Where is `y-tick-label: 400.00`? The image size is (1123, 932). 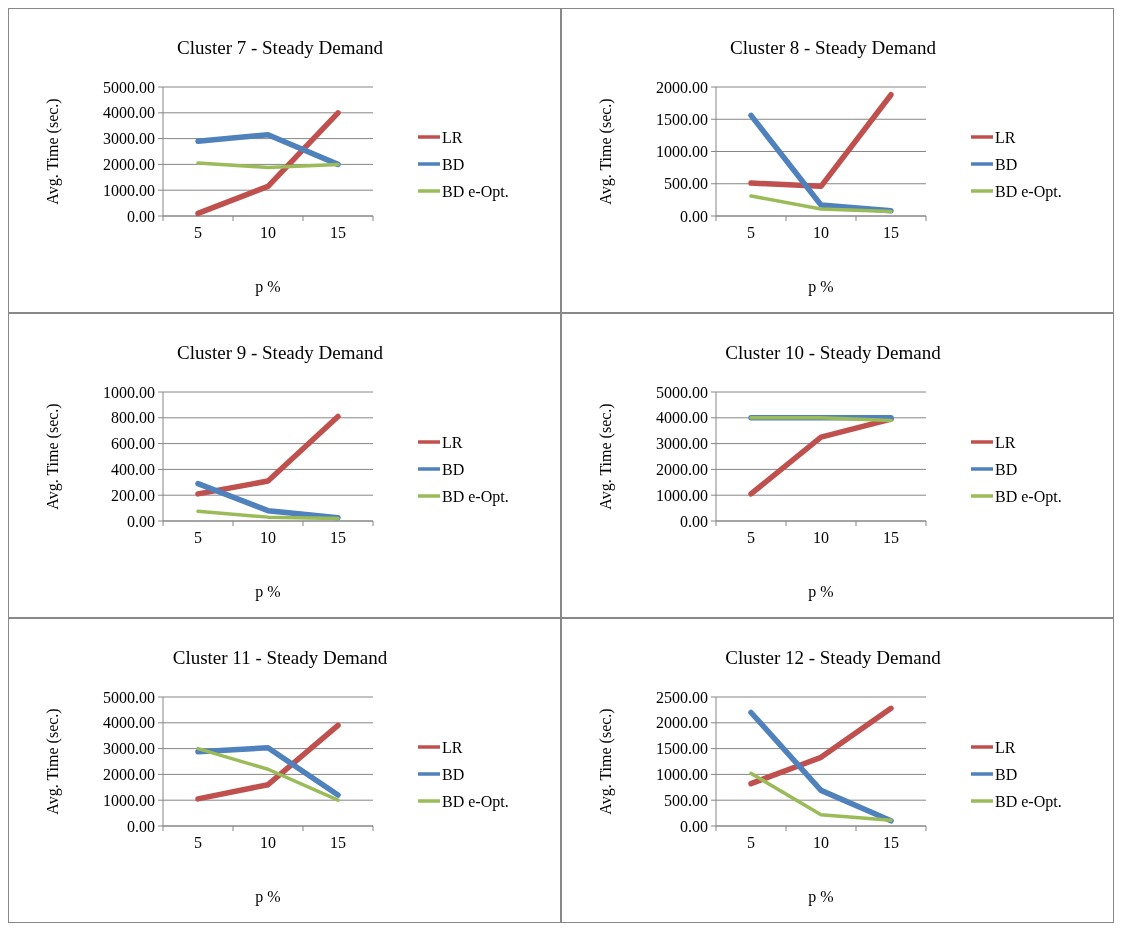 y-tick-label: 400.00 is located at coordinates (133, 469).